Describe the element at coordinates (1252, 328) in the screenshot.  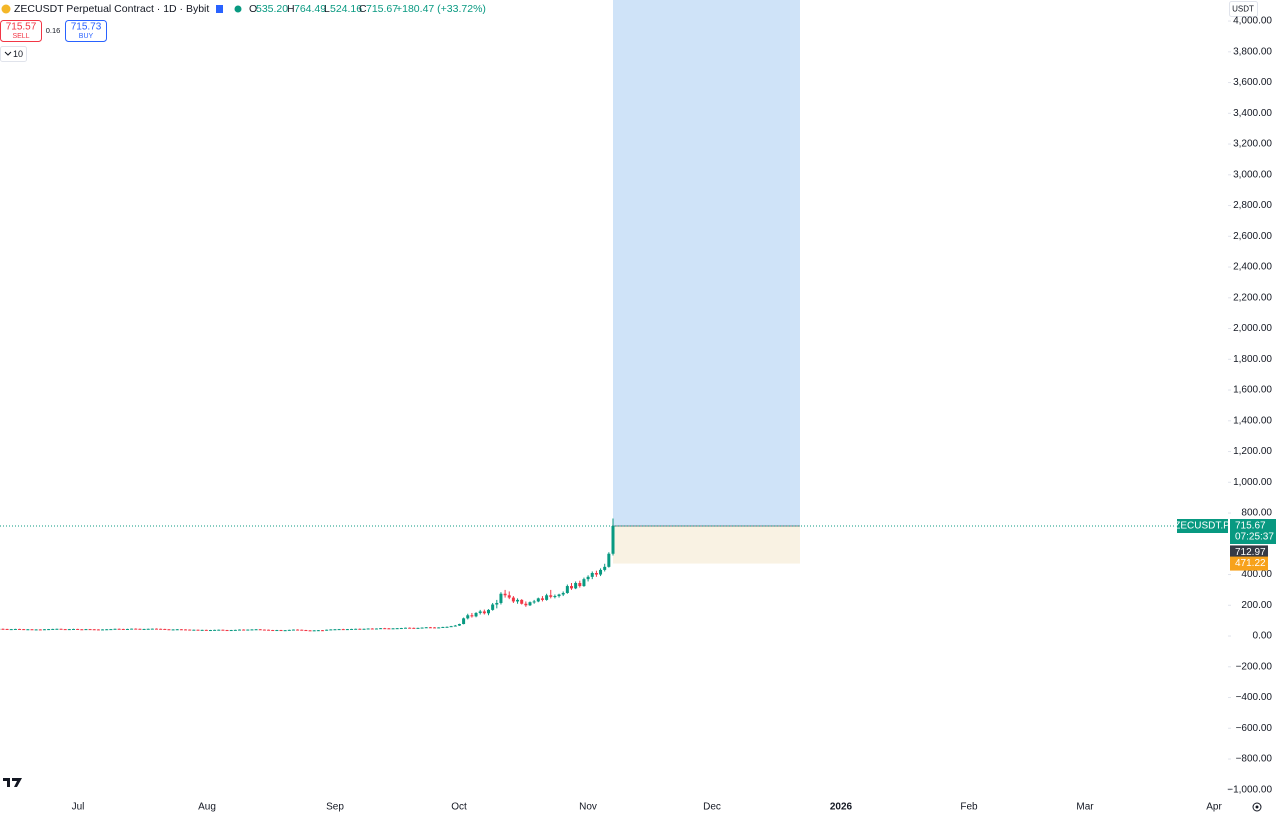
I see `y-tick-label: 2,000.00` at that location.